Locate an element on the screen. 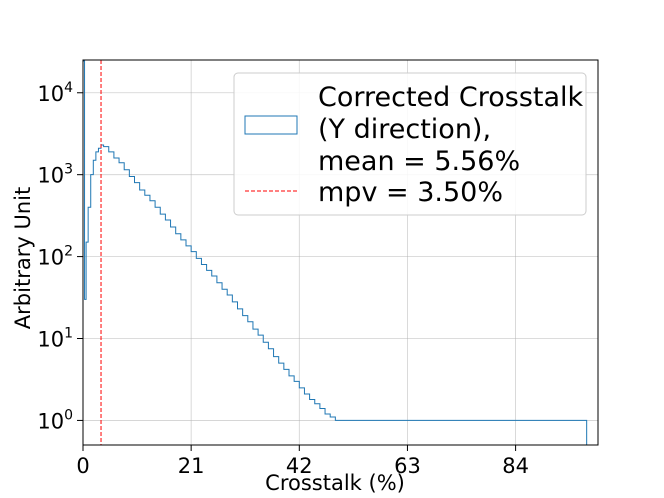 The width and height of the screenshot is (664, 498). x-tick-label: 21 is located at coordinates (191, 466).